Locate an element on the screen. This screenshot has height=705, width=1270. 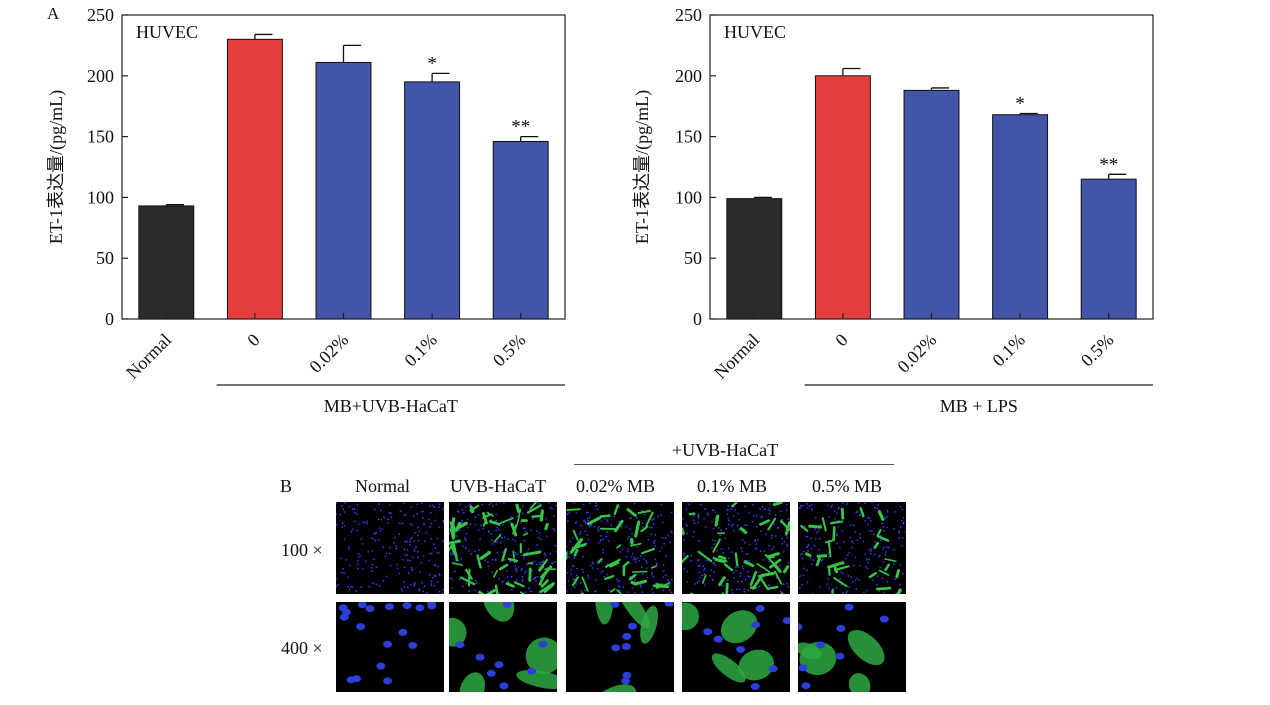
col-label-01: 0.1% MB is located at coordinates (732, 486).